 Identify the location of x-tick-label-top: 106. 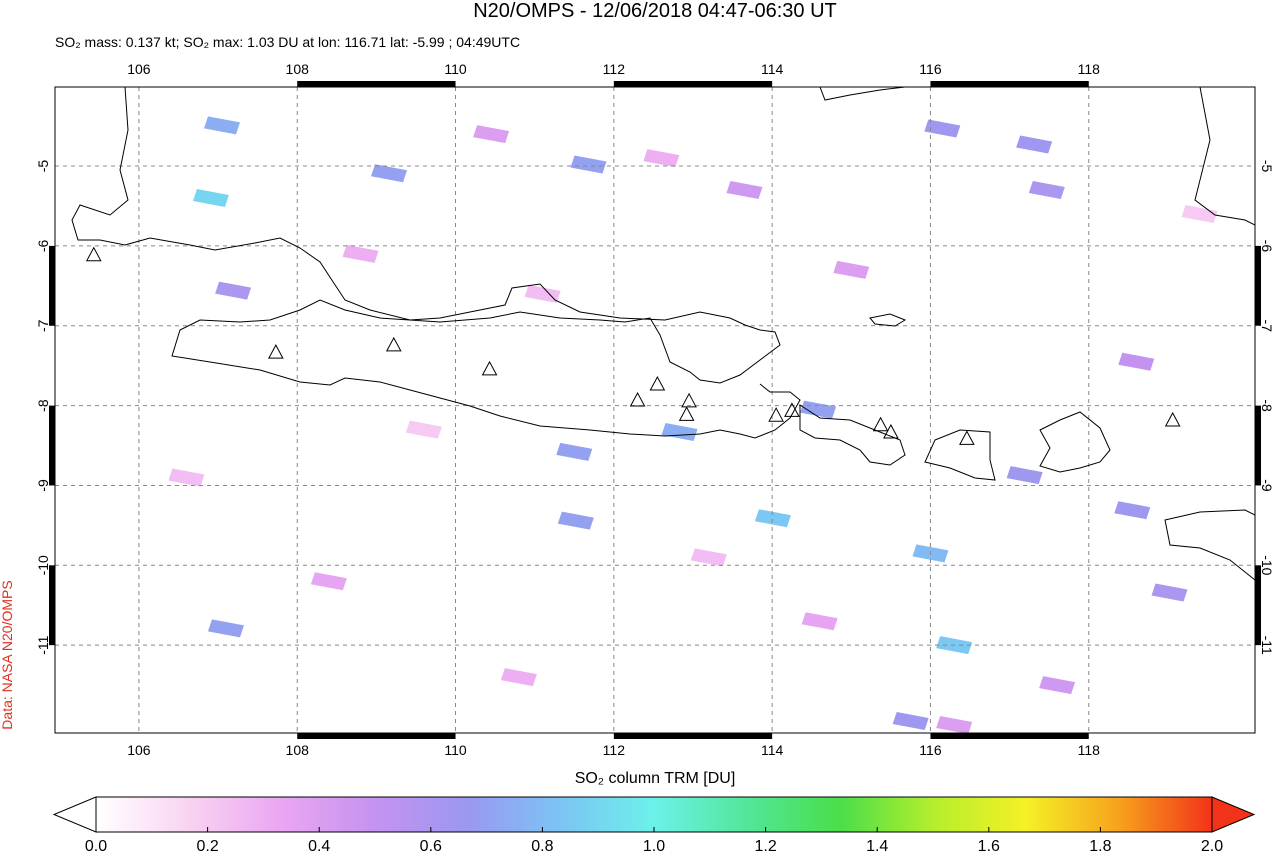
(139, 69).